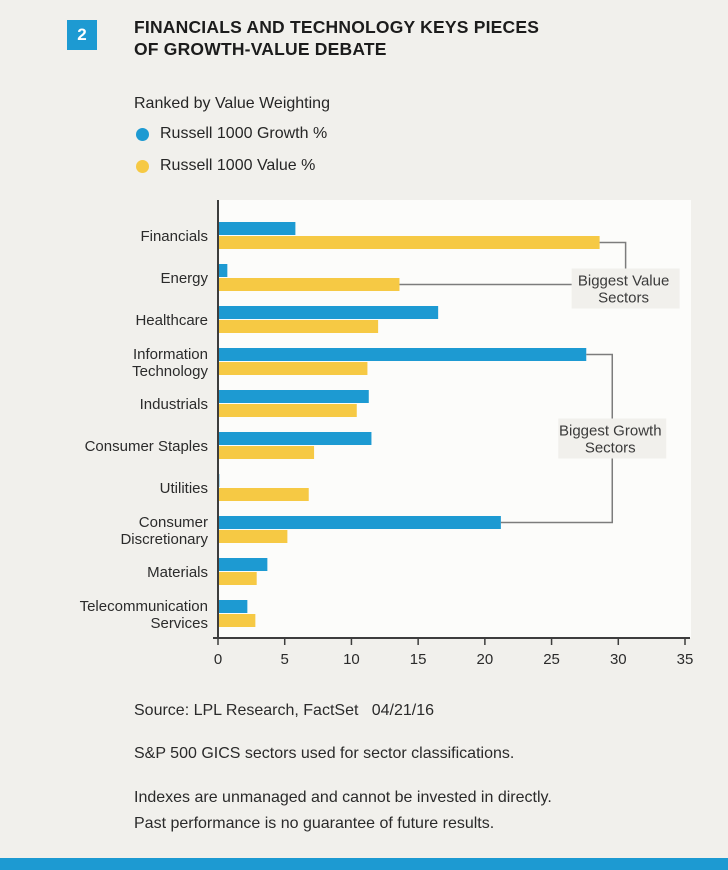 The width and height of the screenshot is (728, 870). I want to click on annotation-label: Biggest Value Sectors, so click(623, 290).